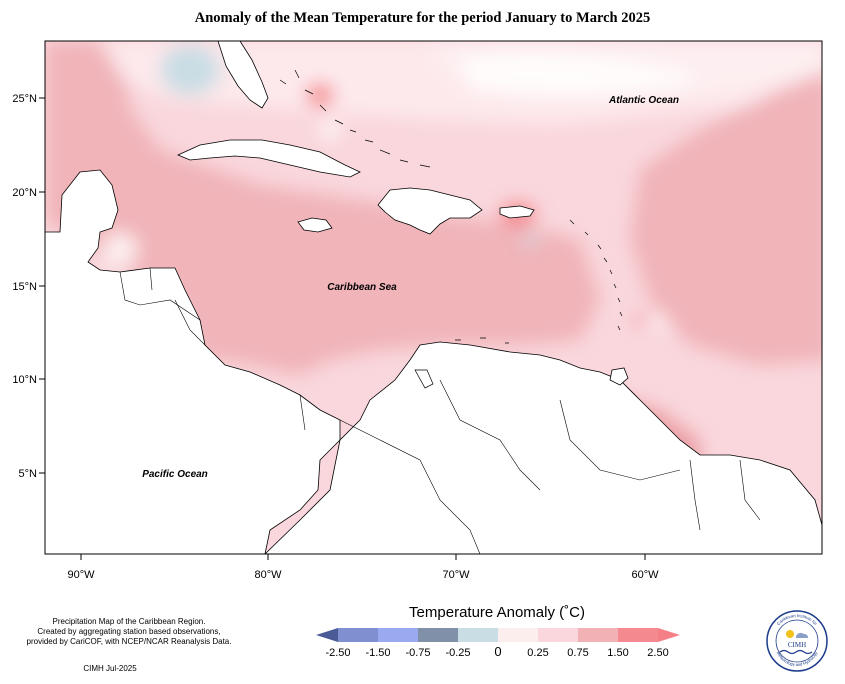 The height and width of the screenshot is (684, 845). I want to click on credit-text: CIMH Jul-2025, so click(110, 668).